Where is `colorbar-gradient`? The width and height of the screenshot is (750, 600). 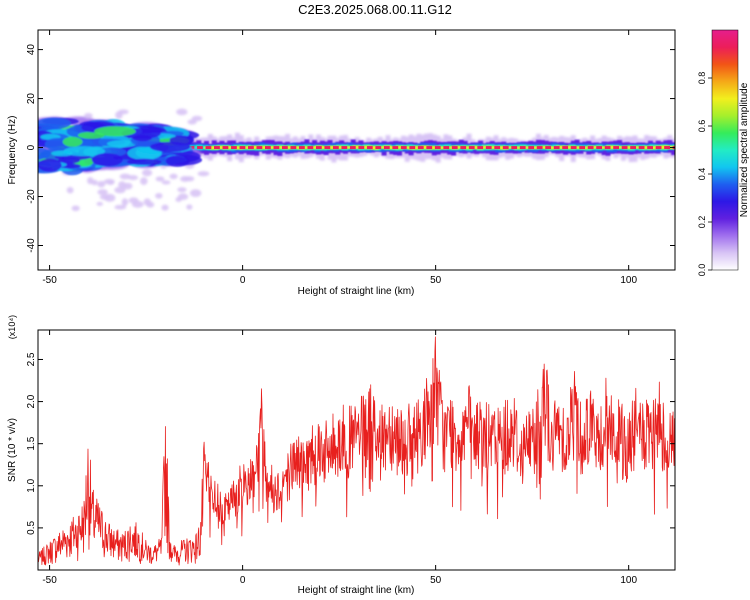 colorbar-gradient is located at coordinates (725, 150).